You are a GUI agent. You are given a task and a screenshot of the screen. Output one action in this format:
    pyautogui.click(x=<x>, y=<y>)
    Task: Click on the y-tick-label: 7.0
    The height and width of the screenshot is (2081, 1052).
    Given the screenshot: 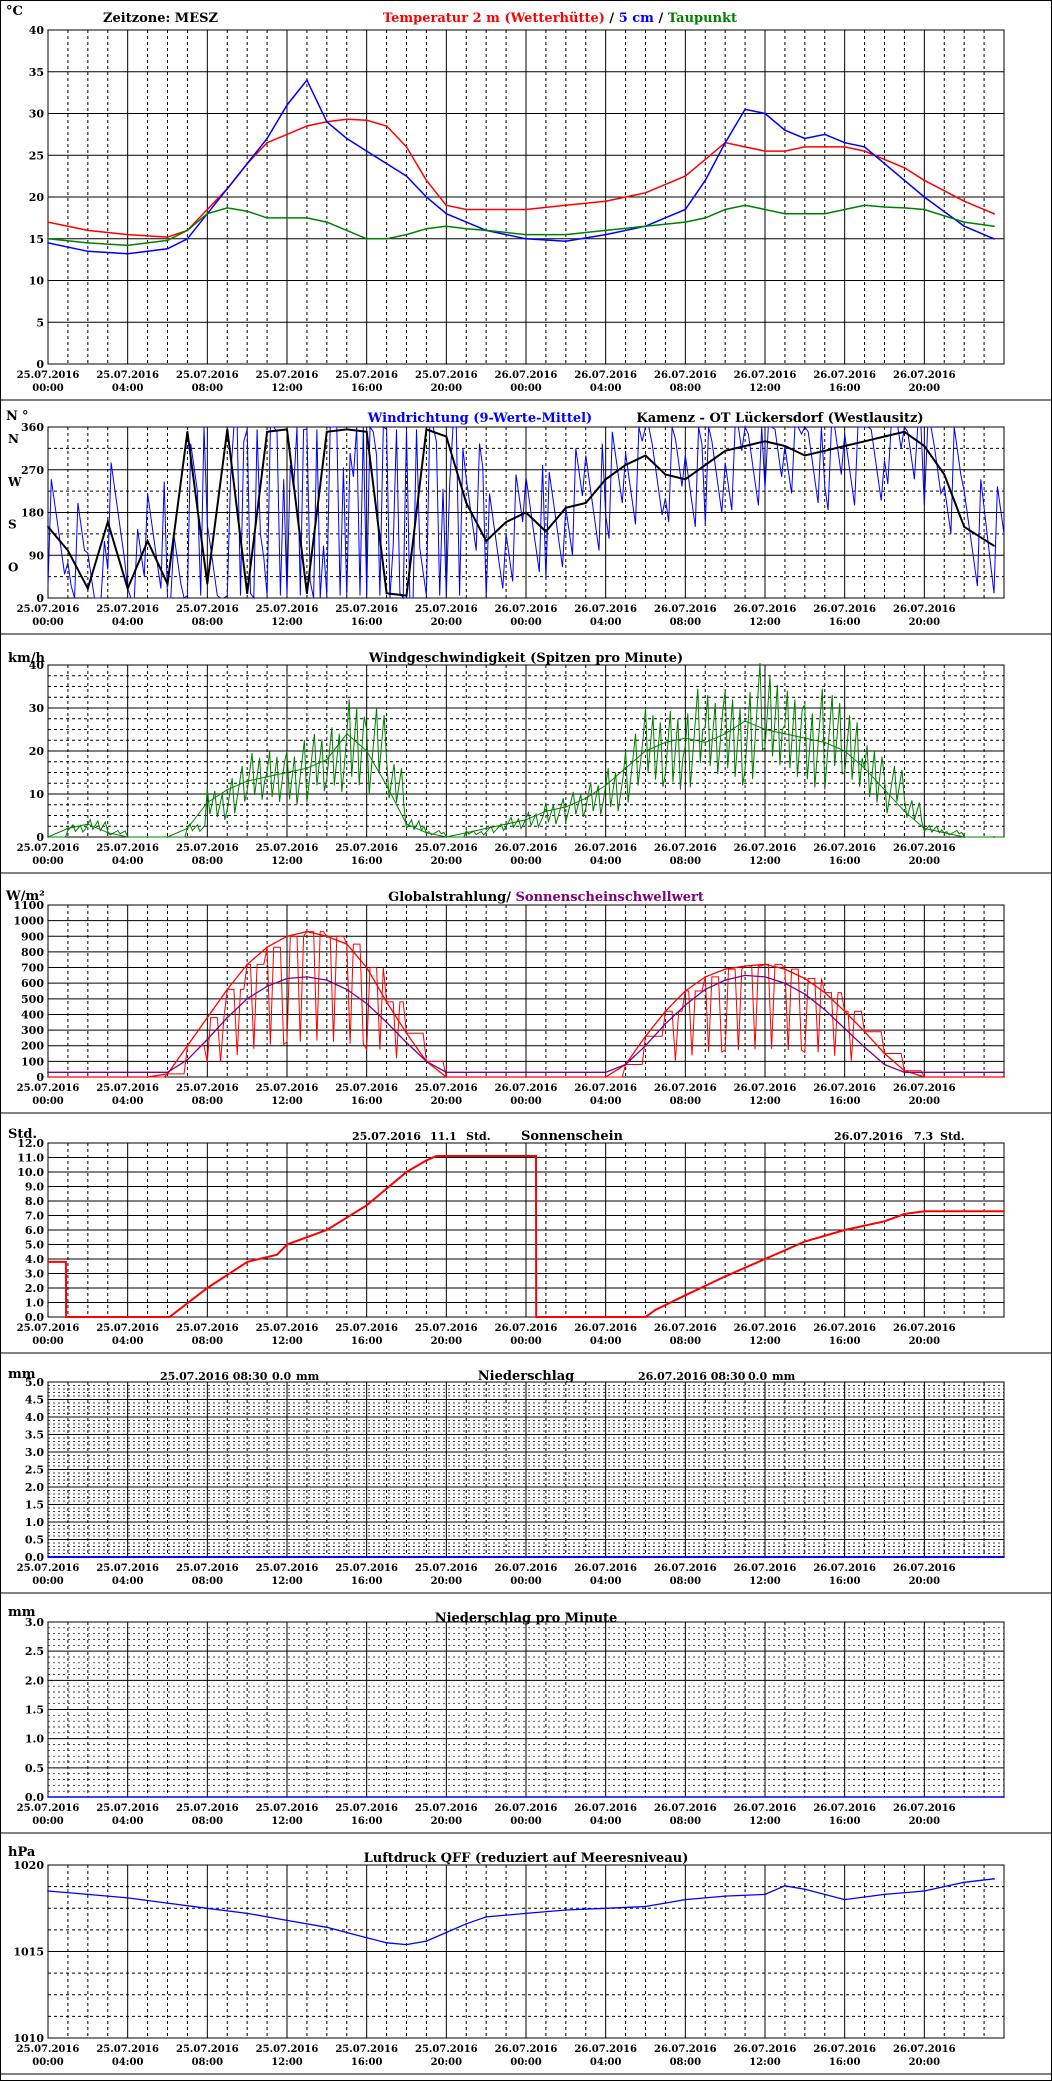 What is the action you would take?
    pyautogui.click(x=34, y=1216)
    